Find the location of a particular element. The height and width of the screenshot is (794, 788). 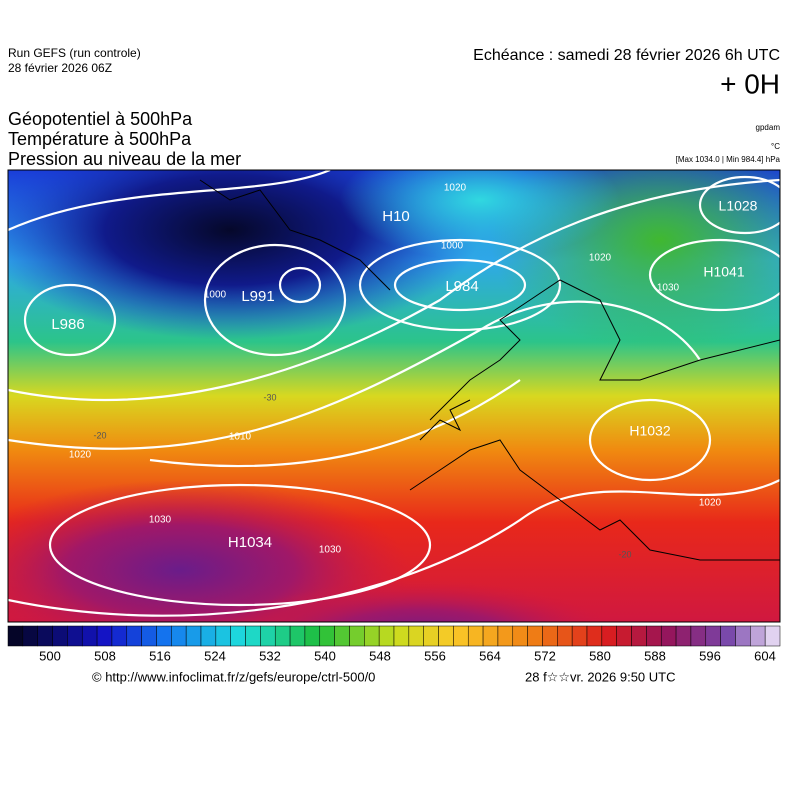

colorbar-tick-label: 604 is located at coordinates (765, 655).